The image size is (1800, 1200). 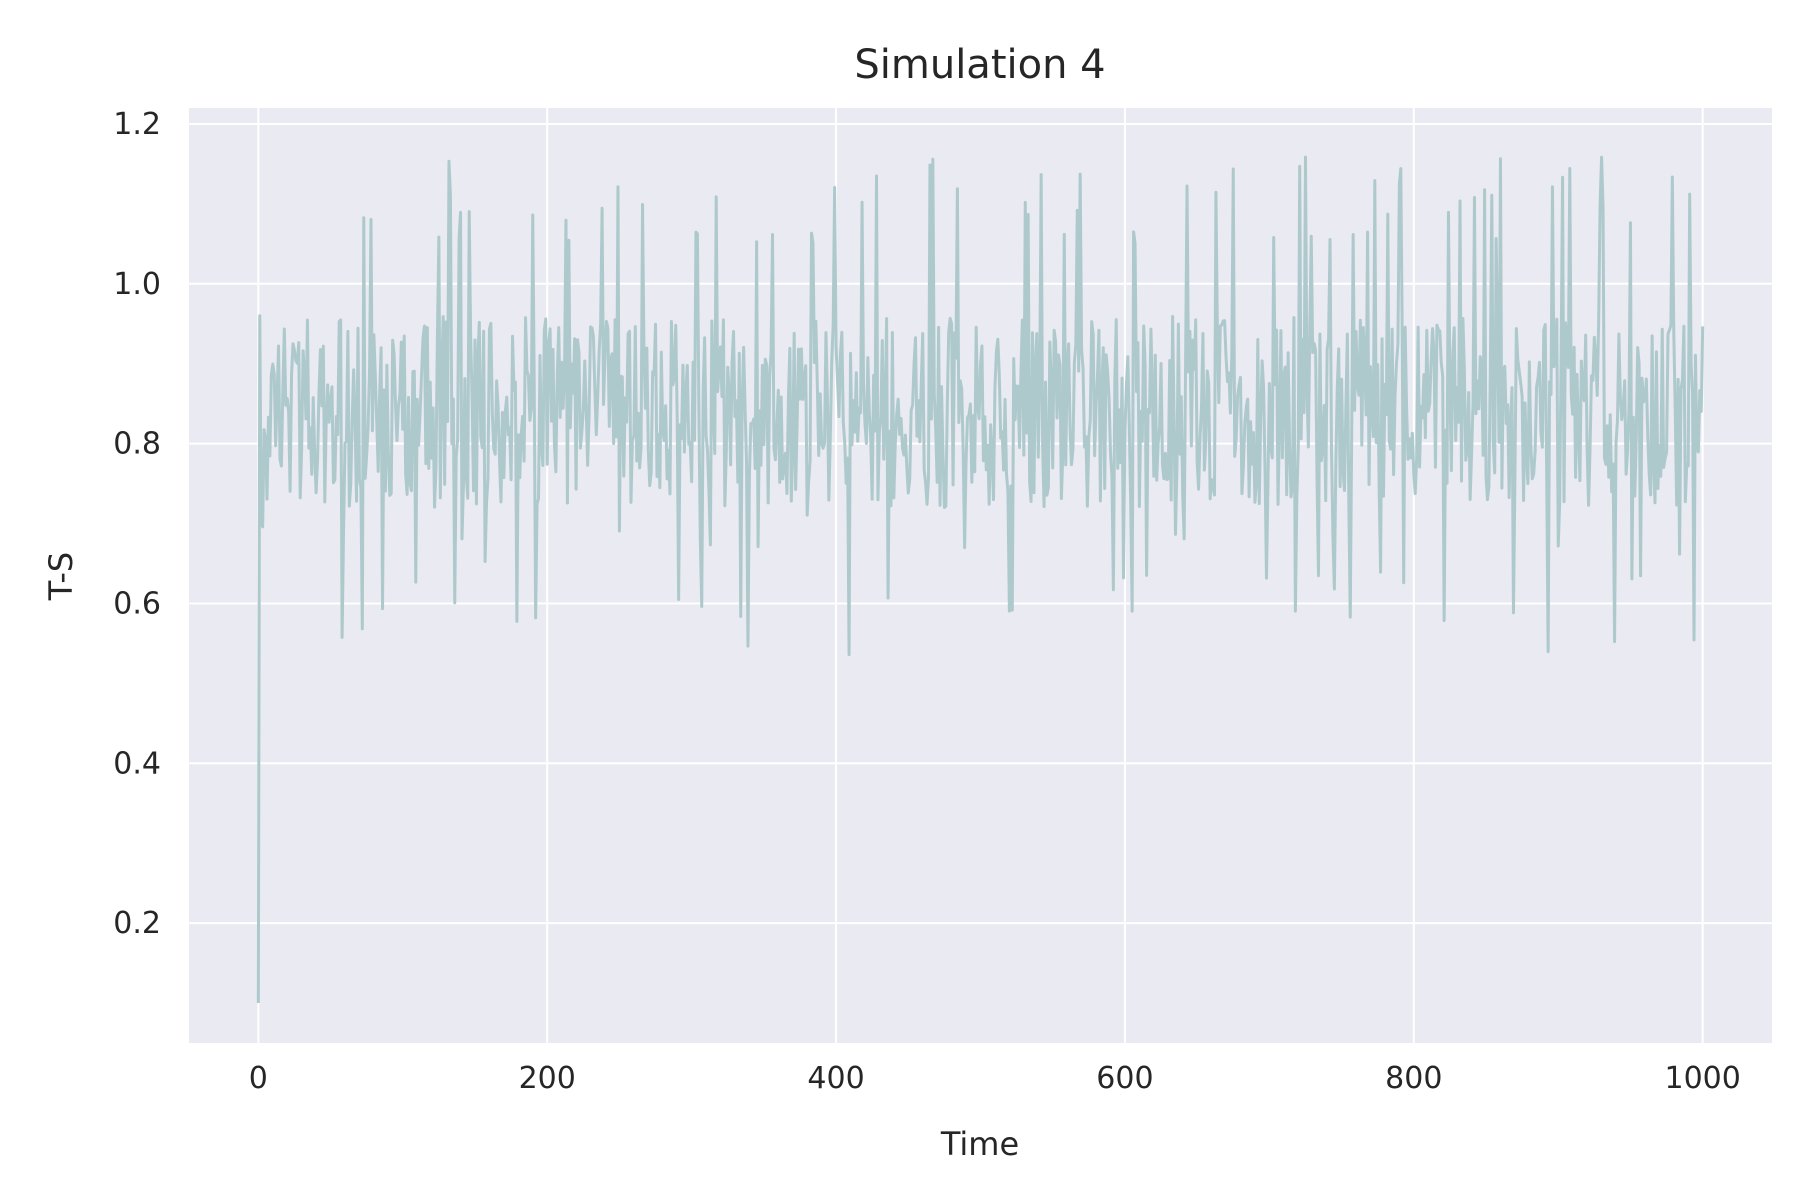 What do you see at coordinates (979, 1144) in the screenshot?
I see `x-axis-title: Time` at bounding box center [979, 1144].